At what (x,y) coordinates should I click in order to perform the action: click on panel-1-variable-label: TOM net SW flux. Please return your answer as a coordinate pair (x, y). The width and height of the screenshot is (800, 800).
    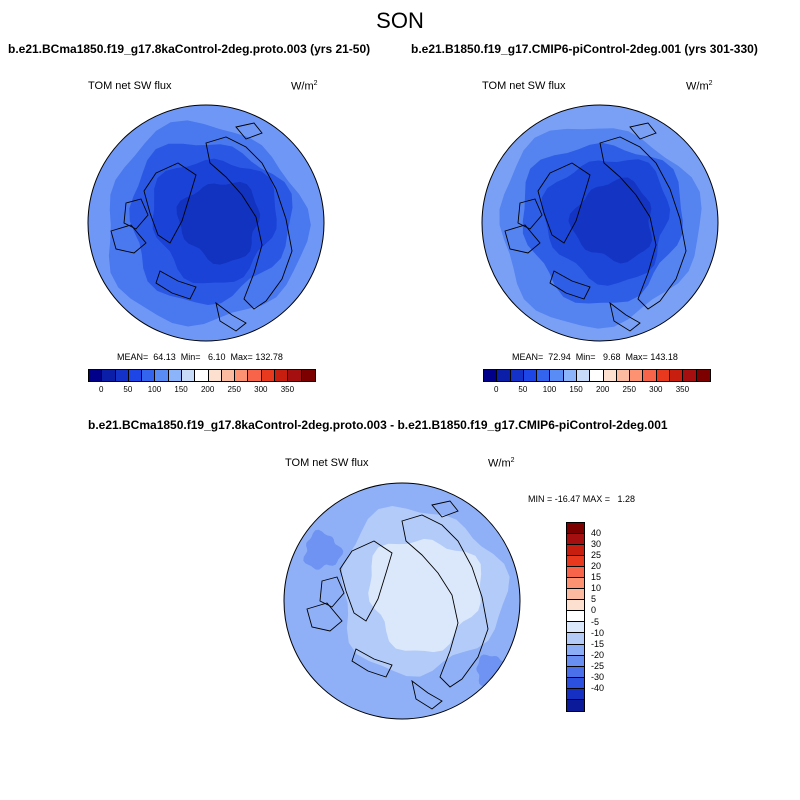
    Looking at the image, I should click on (130, 86).